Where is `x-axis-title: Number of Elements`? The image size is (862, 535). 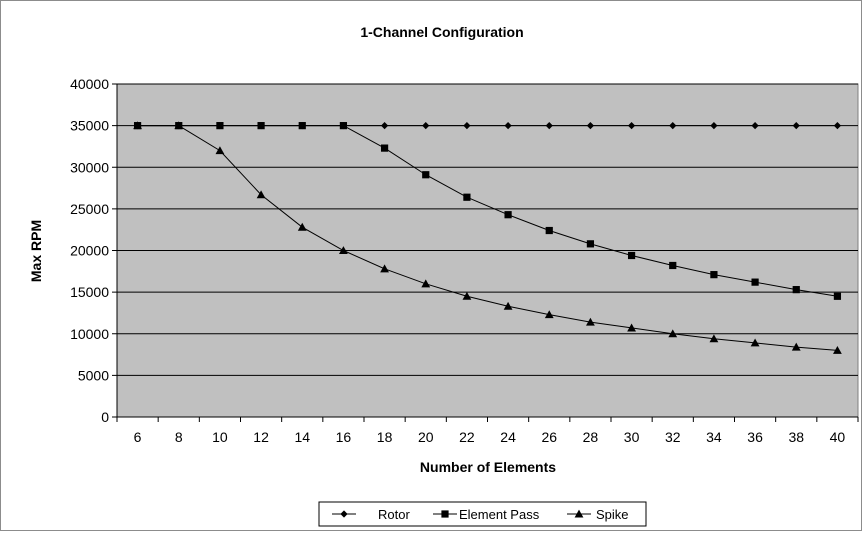
x-axis-title: Number of Elements is located at coordinates (488, 467).